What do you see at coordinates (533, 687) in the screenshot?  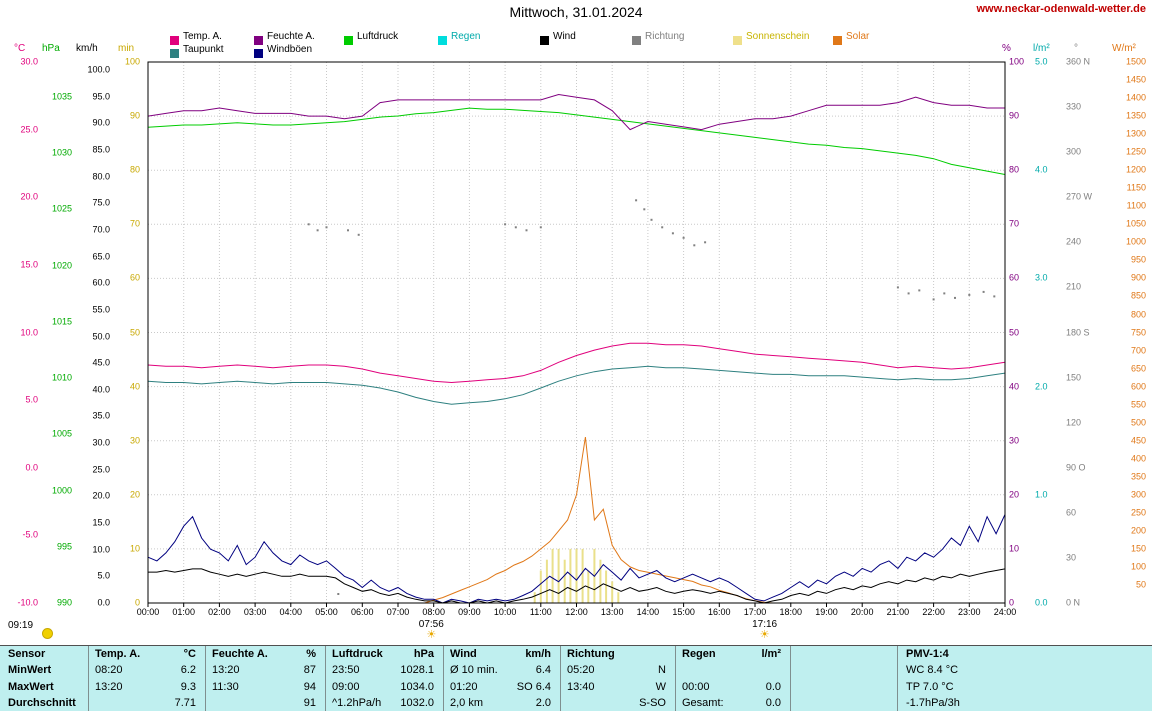 I see `table-value-cell: SO 6.4` at bounding box center [533, 687].